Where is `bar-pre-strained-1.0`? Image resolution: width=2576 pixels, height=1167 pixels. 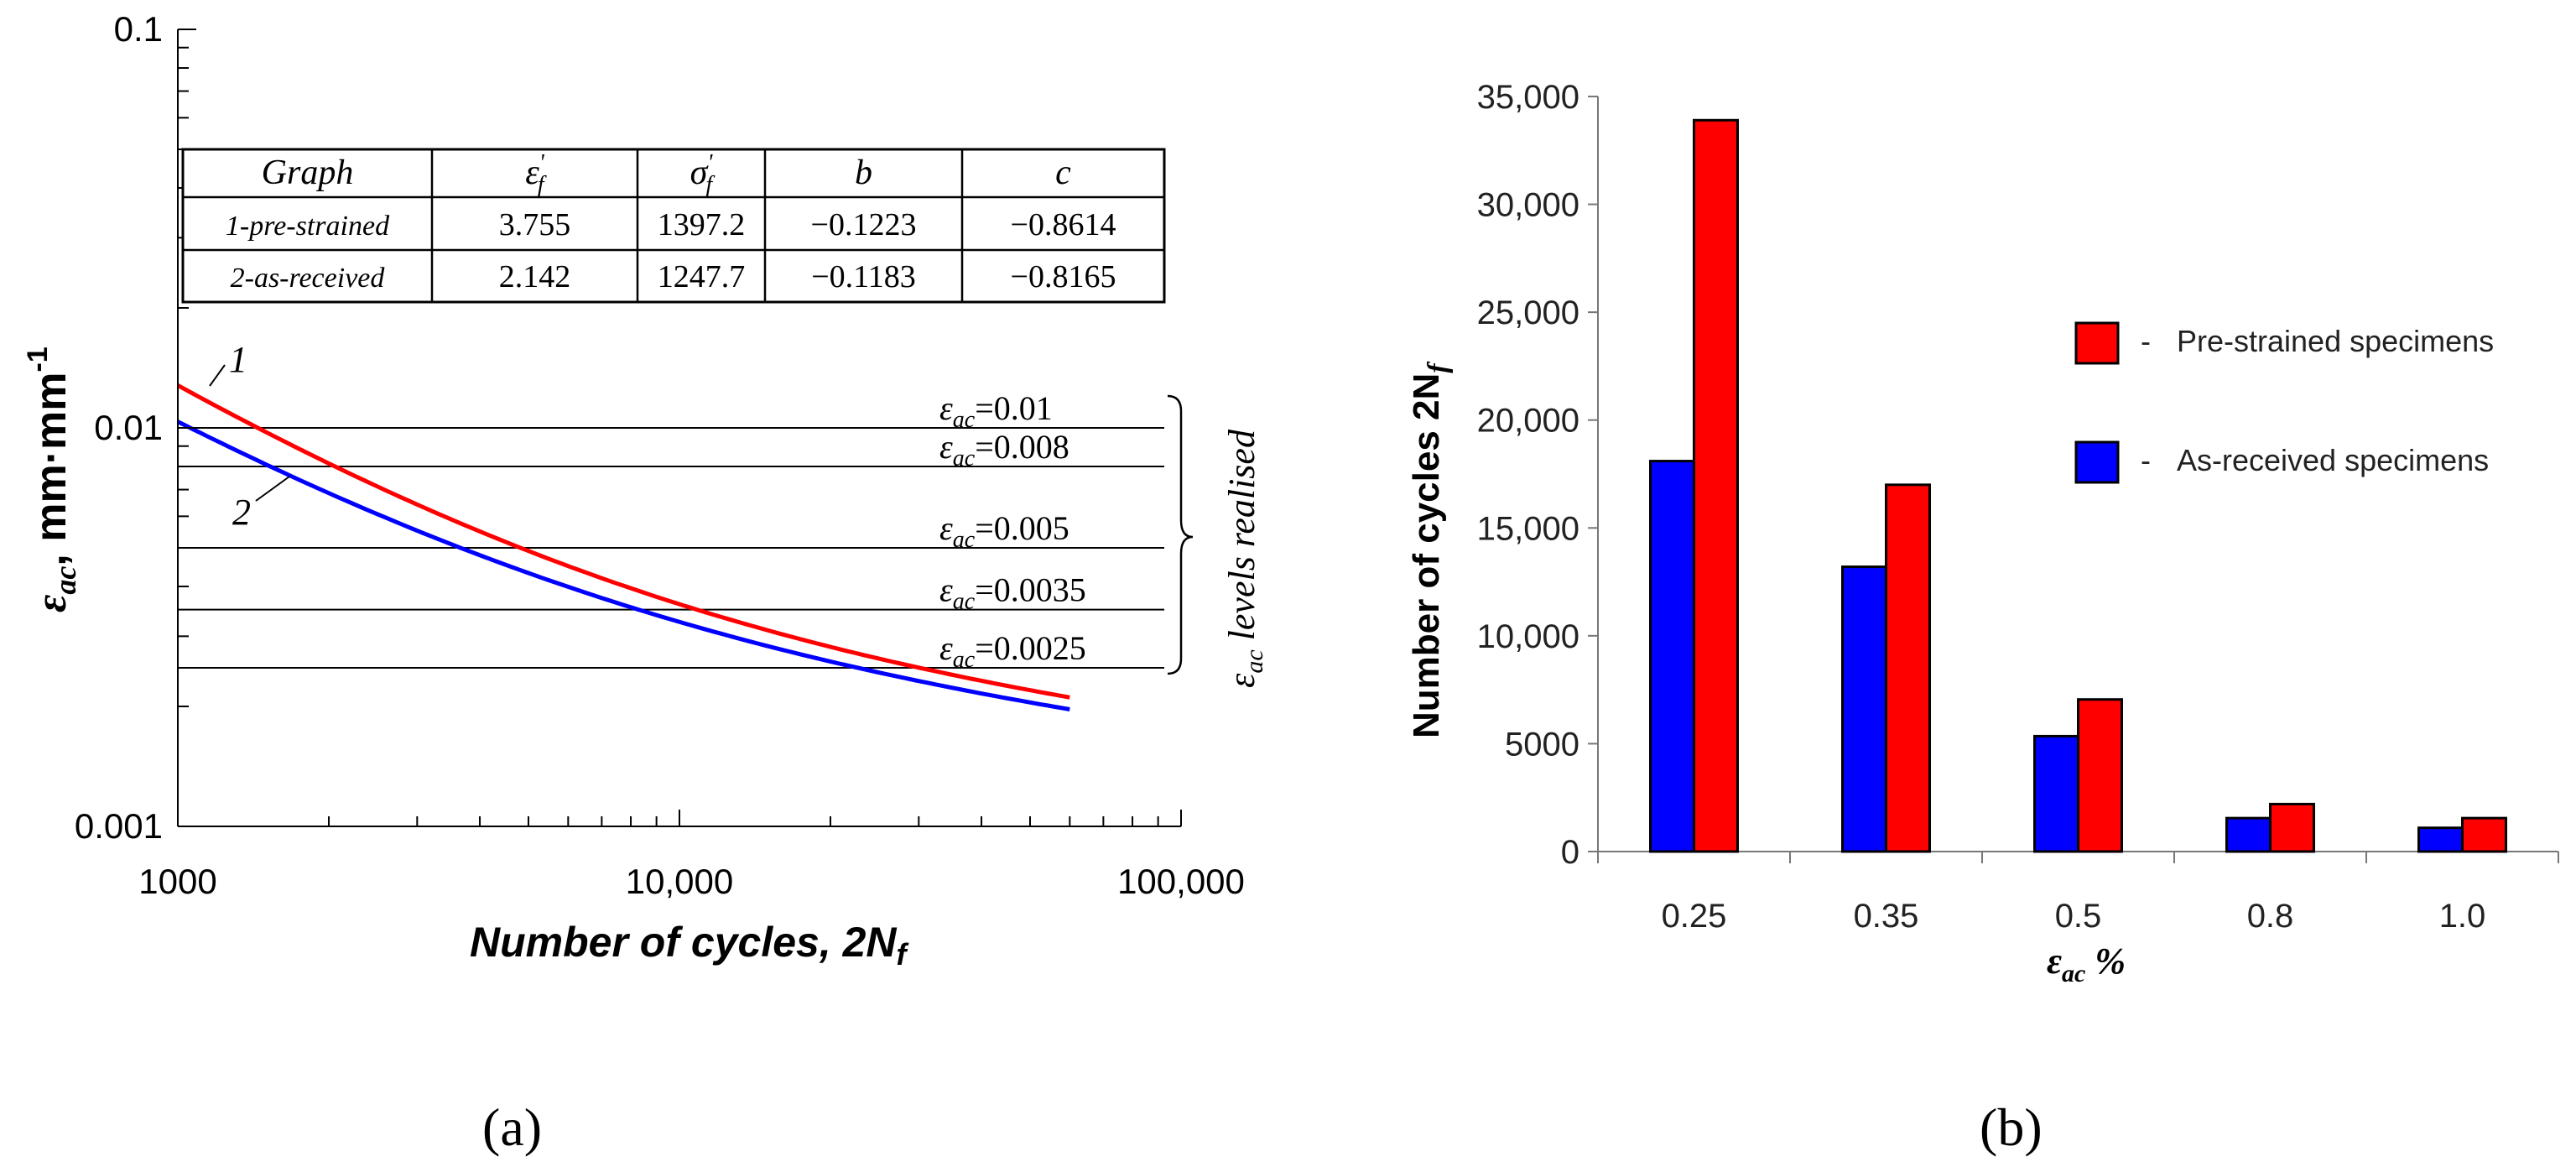 bar-pre-strained-1.0 is located at coordinates (2484, 834).